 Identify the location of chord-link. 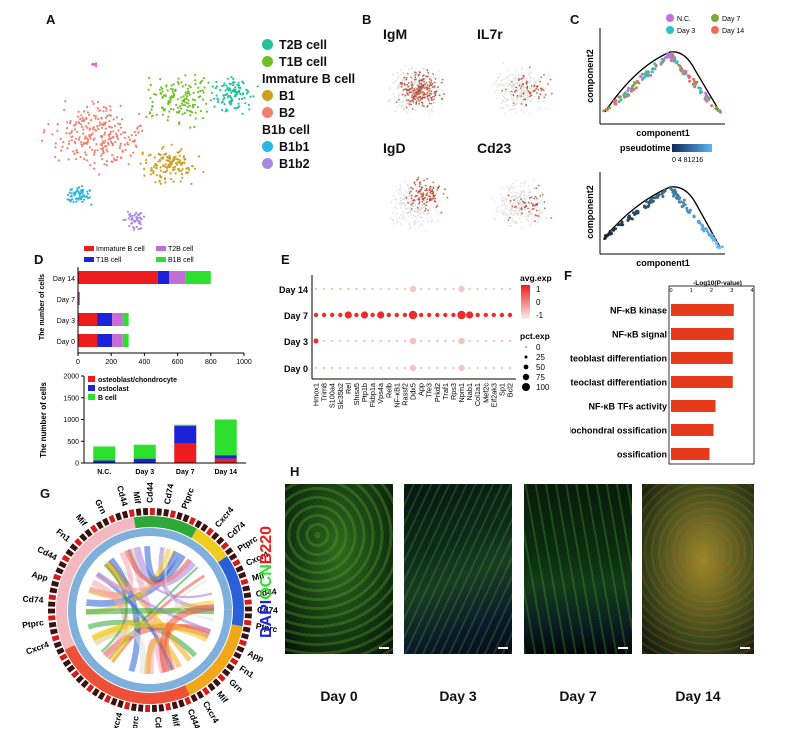
(154, 601).